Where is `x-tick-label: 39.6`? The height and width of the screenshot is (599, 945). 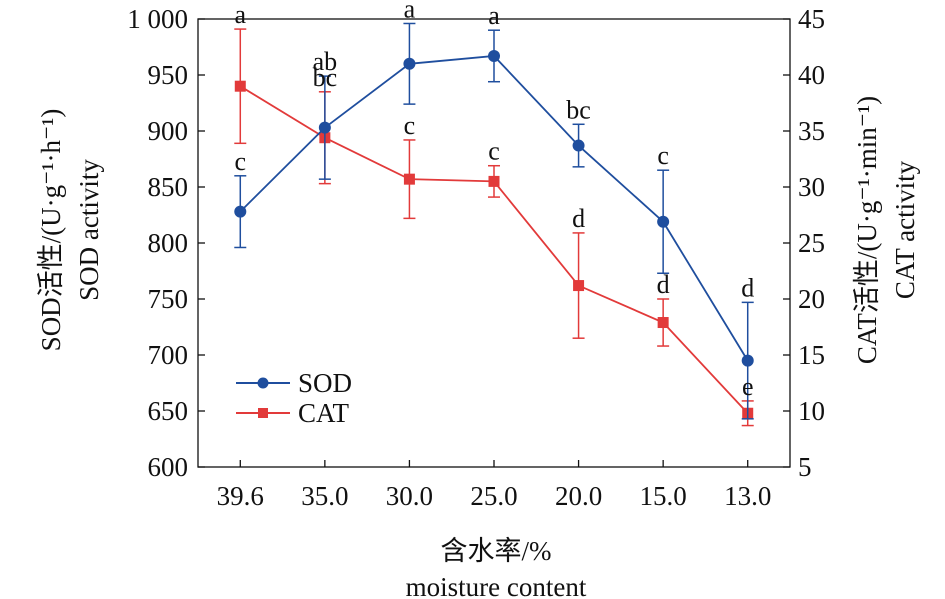 x-tick-label: 39.6 is located at coordinates (240, 496).